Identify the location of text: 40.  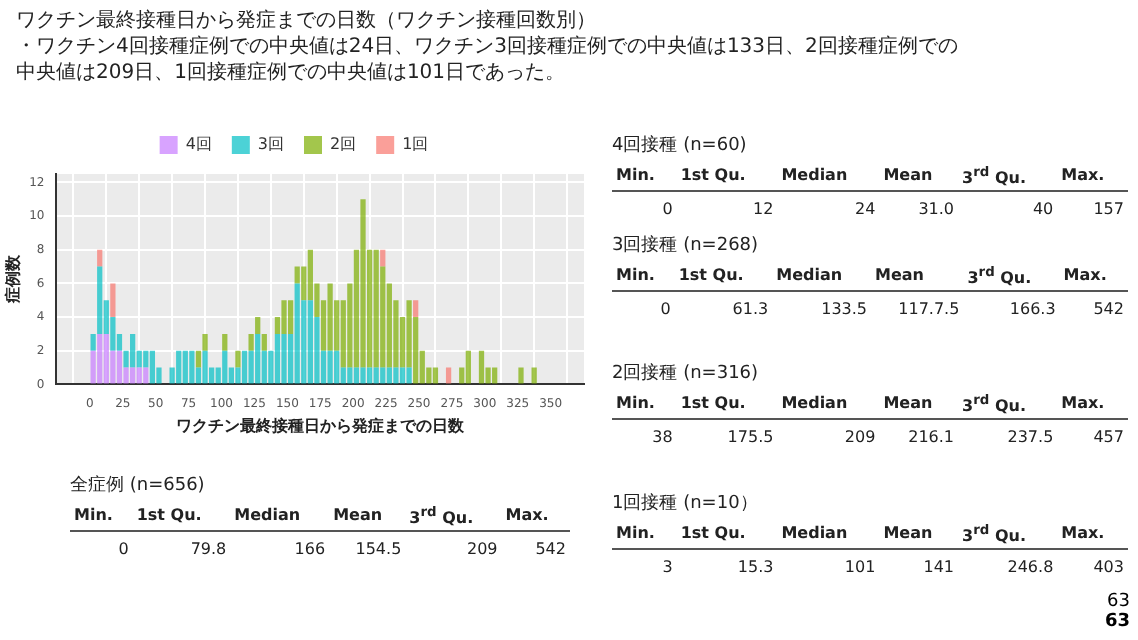
(1043, 208).